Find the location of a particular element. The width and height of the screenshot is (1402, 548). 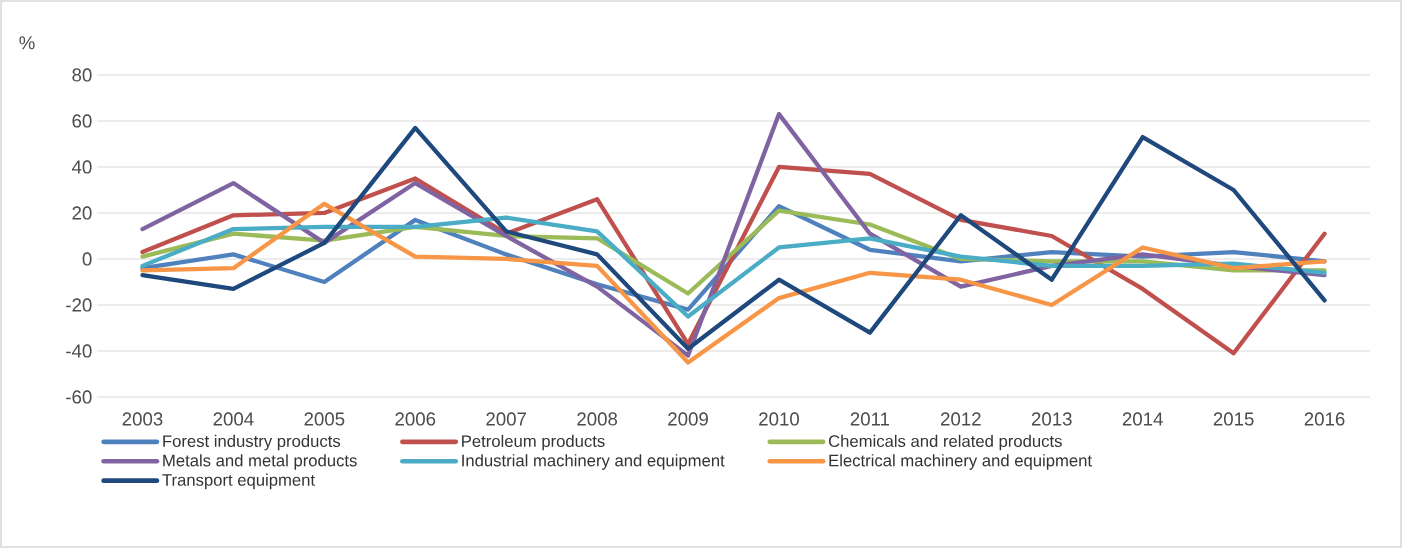

x-tick-label: 2012 is located at coordinates (961, 419).